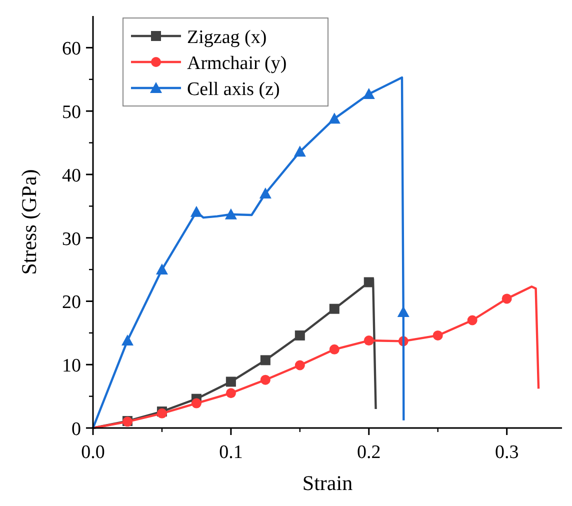 This screenshot has height=506, width=572. Describe the element at coordinates (71, 175) in the screenshot. I see `y-tick-label: 40` at that location.